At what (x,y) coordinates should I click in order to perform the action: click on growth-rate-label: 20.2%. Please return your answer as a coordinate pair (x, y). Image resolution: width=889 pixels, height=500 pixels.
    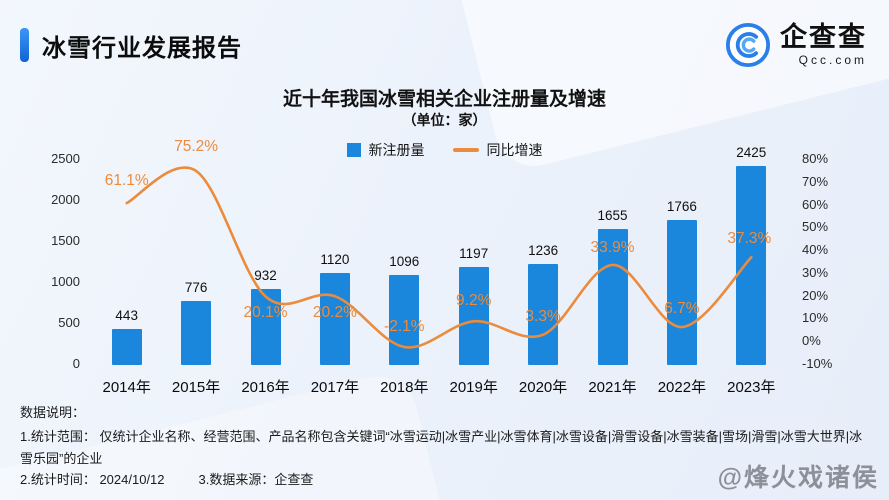
    Looking at the image, I should click on (334, 313).